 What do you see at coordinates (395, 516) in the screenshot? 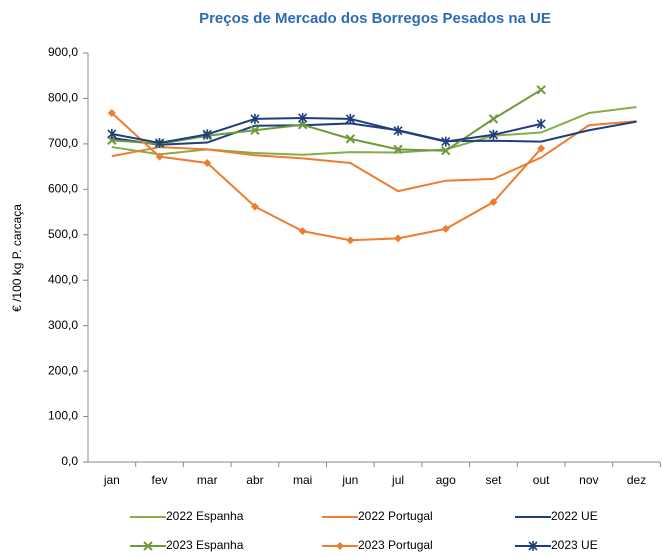
I see `legend-label: 2022 Portugal` at bounding box center [395, 516].